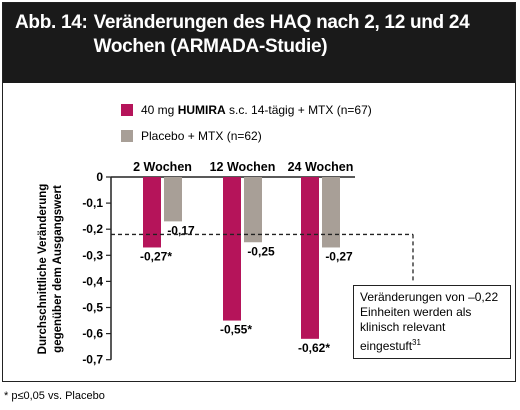  Describe the element at coordinates (416, 342) in the screenshot. I see `note-superscript: 31` at that location.